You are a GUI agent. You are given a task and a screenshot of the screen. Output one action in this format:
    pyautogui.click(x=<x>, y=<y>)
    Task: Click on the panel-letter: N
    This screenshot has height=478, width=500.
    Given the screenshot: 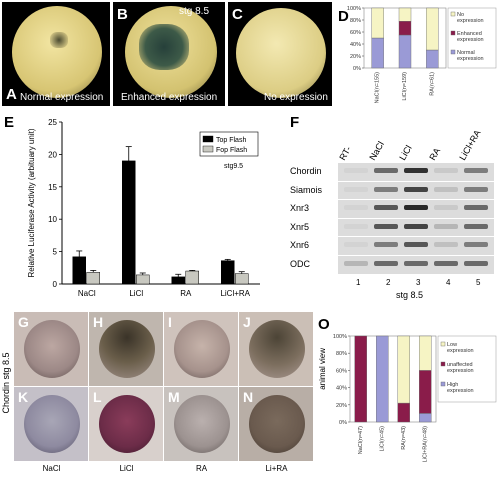 What is the action you would take?
    pyautogui.click(x=248, y=397)
    